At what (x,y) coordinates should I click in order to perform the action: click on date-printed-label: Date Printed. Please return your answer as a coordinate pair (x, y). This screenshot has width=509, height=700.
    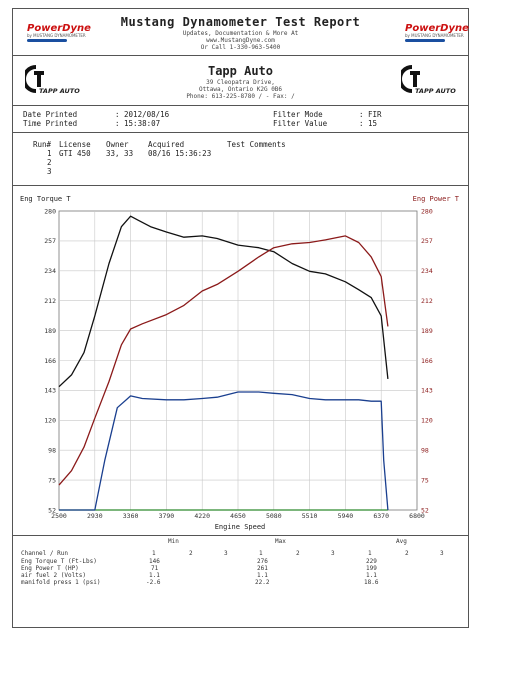
    Looking at the image, I should click on (50, 114).